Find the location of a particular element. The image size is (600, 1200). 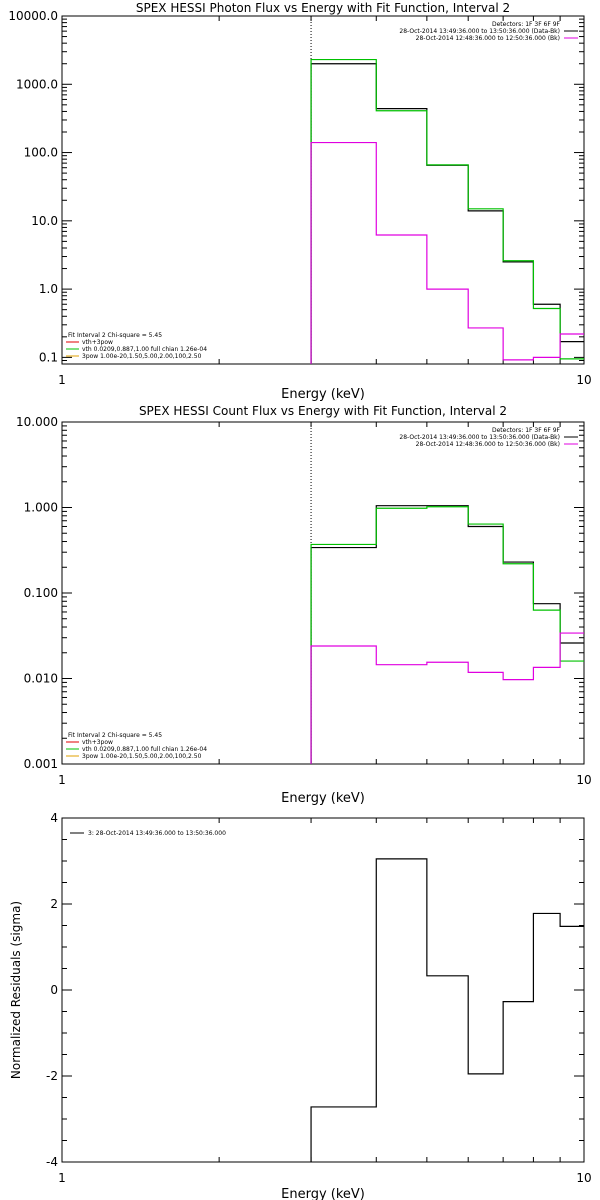

y-tick-label: 0.010 is located at coordinates (41, 679).